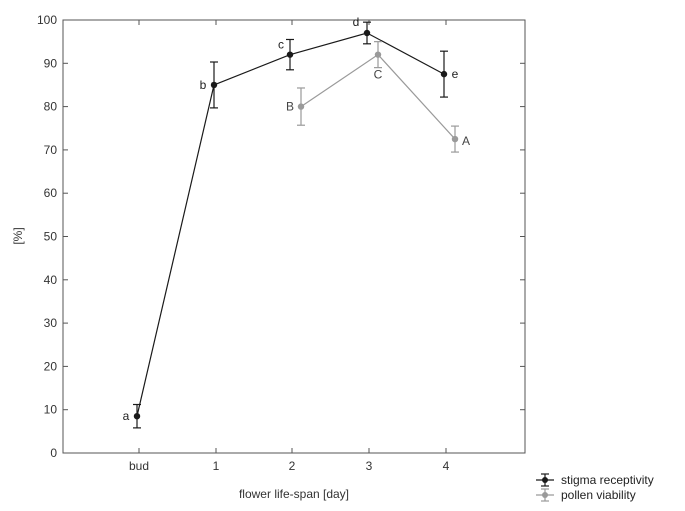 Image resolution: width=685 pixels, height=511 pixels. Describe the element at coordinates (51, 410) in the screenshot. I see `y-tick-label: 10` at that location.